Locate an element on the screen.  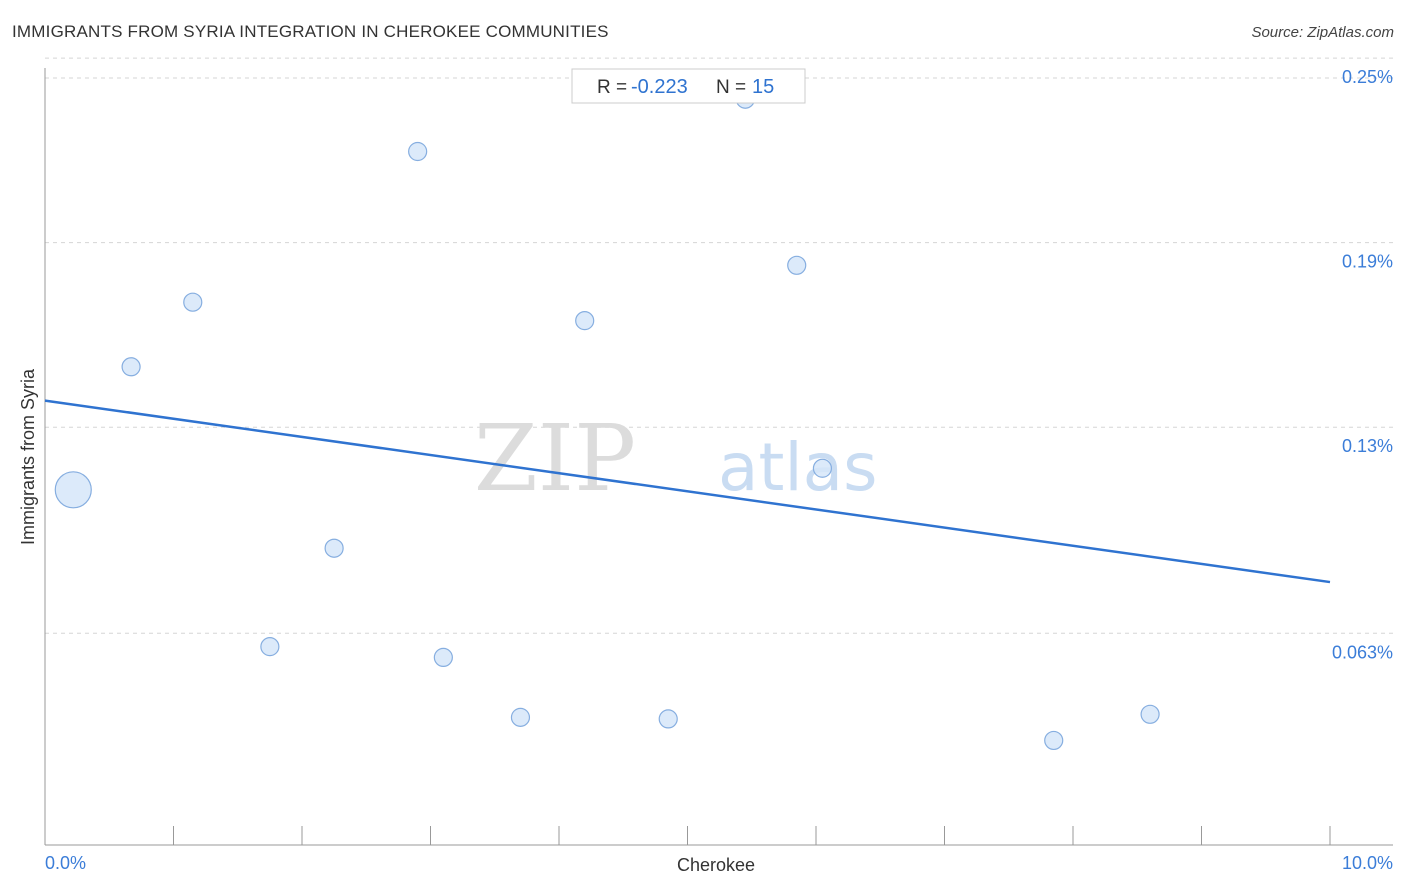
y-tick-label-1: 0.19% is located at coordinates (1367, 262).